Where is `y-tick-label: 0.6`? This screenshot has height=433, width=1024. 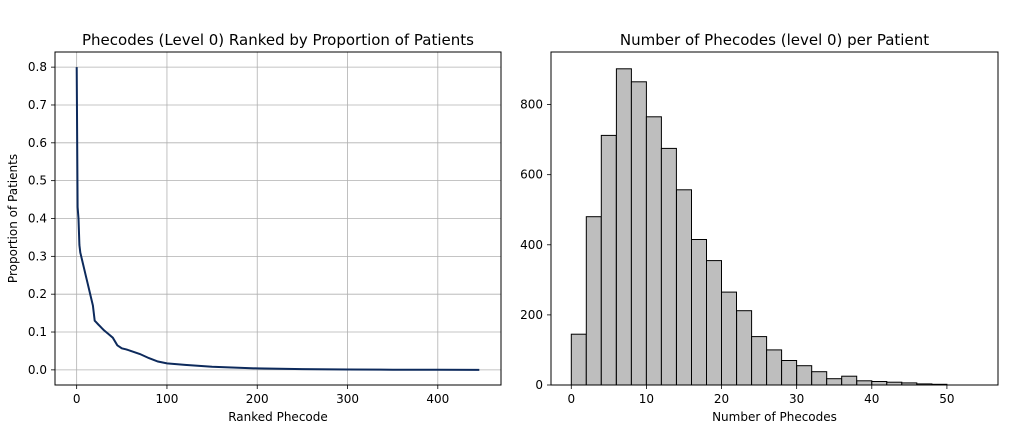
y-tick-label: 0.6 is located at coordinates (37, 143).